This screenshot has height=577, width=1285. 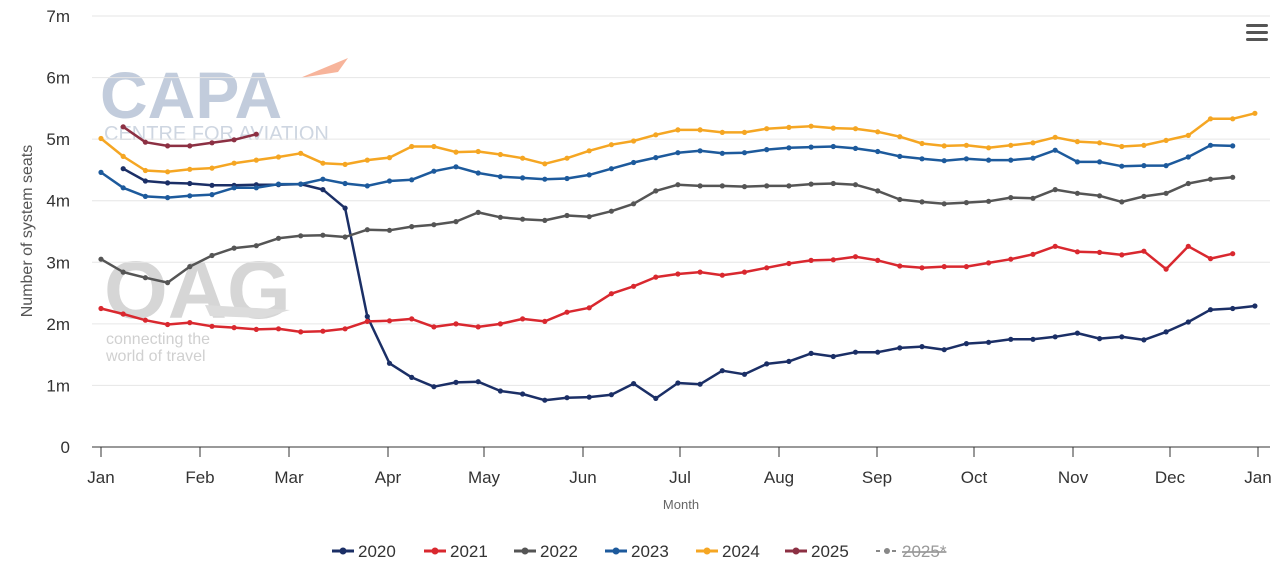 I want to click on legend-item-2021: 2021, so click(x=456, y=551).